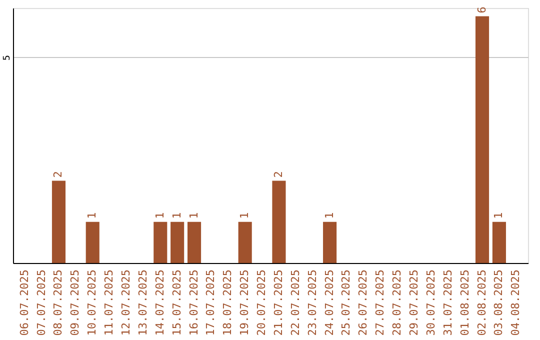 This screenshot has width=540, height=340. Describe the element at coordinates (177, 303) in the screenshot. I see `x-tick-label: 15.07.2025` at that location.